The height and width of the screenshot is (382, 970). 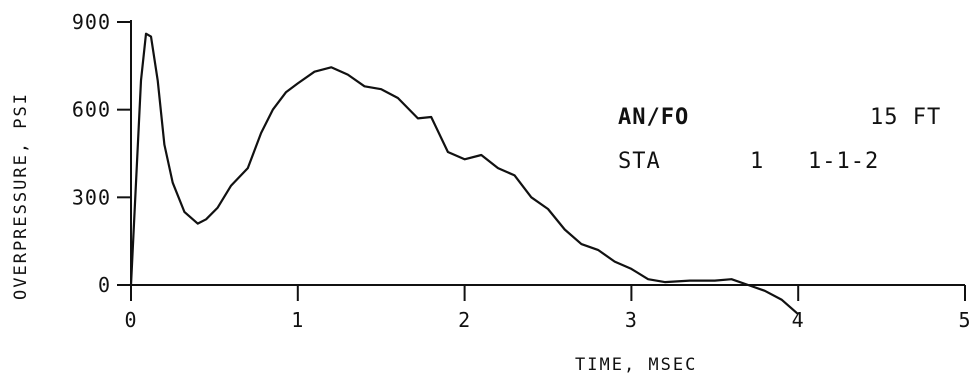 What do you see at coordinates (130, 320) in the screenshot?
I see `x-tick-label: 0` at bounding box center [130, 320].